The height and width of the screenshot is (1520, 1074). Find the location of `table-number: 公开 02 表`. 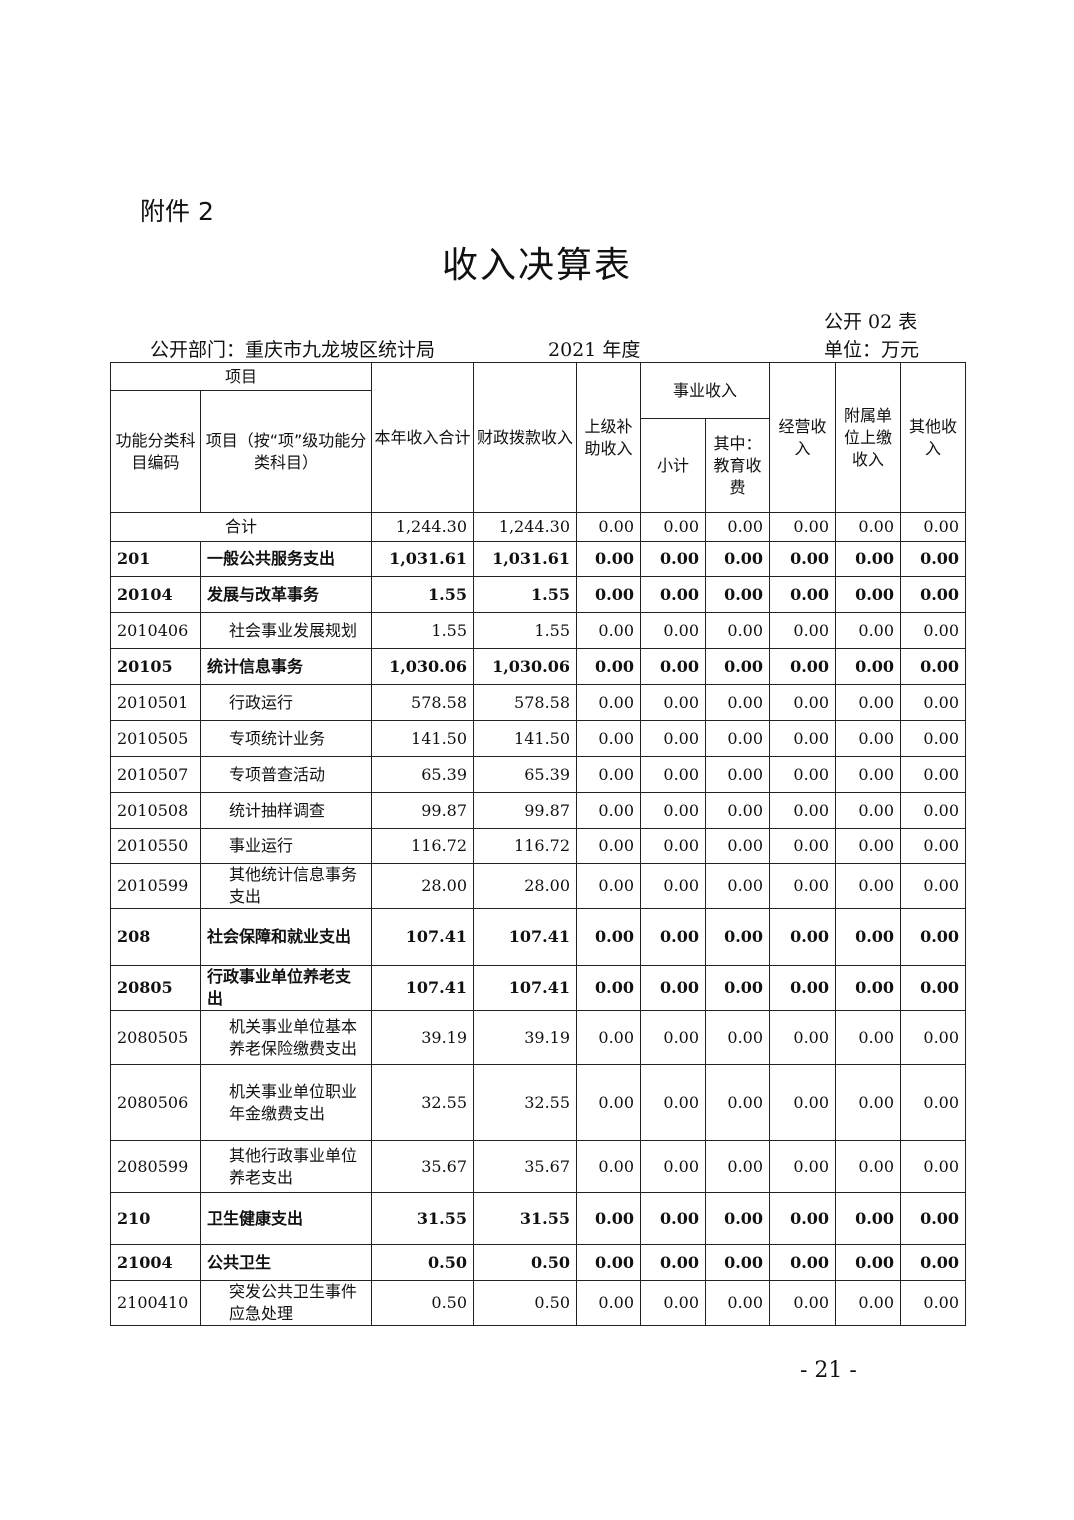

table-number: 公开 02 表 is located at coordinates (871, 322).